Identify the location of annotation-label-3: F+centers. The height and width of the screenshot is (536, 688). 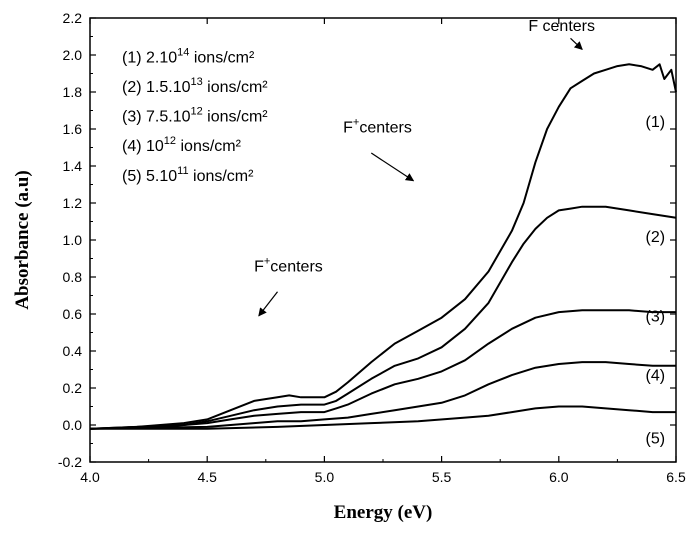
(288, 265).